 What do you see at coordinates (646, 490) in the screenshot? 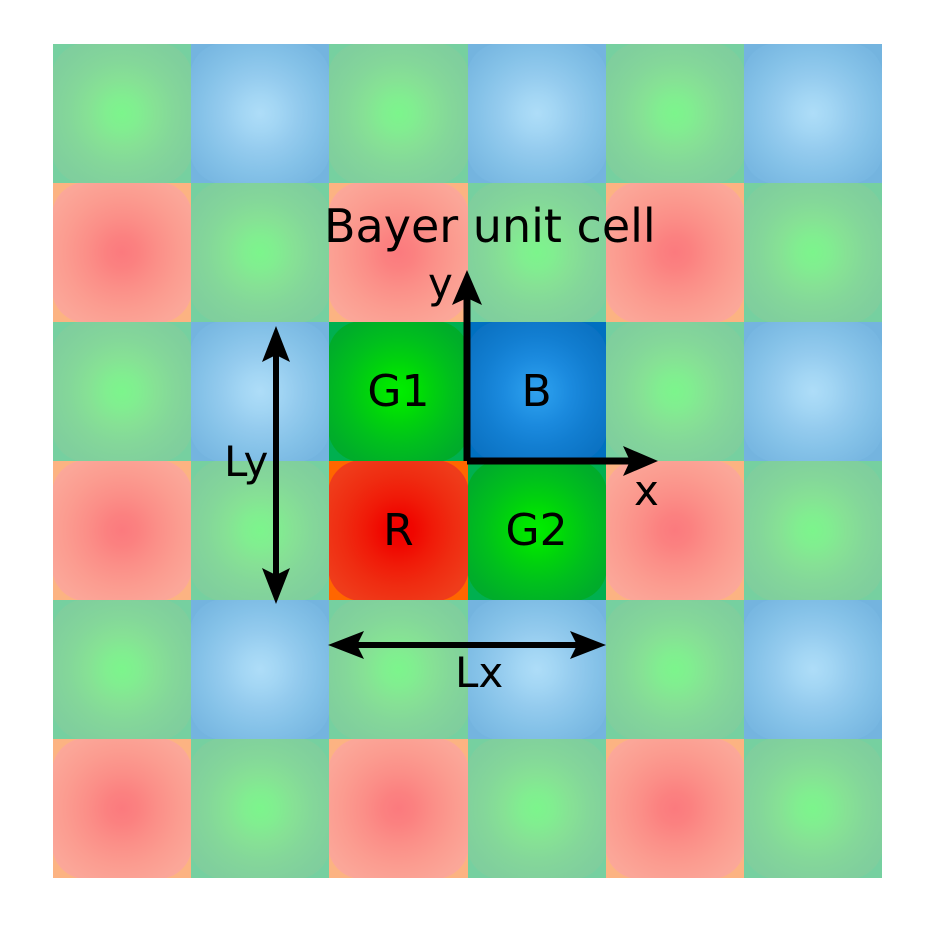
I see `axis-x-label: x` at bounding box center [646, 490].